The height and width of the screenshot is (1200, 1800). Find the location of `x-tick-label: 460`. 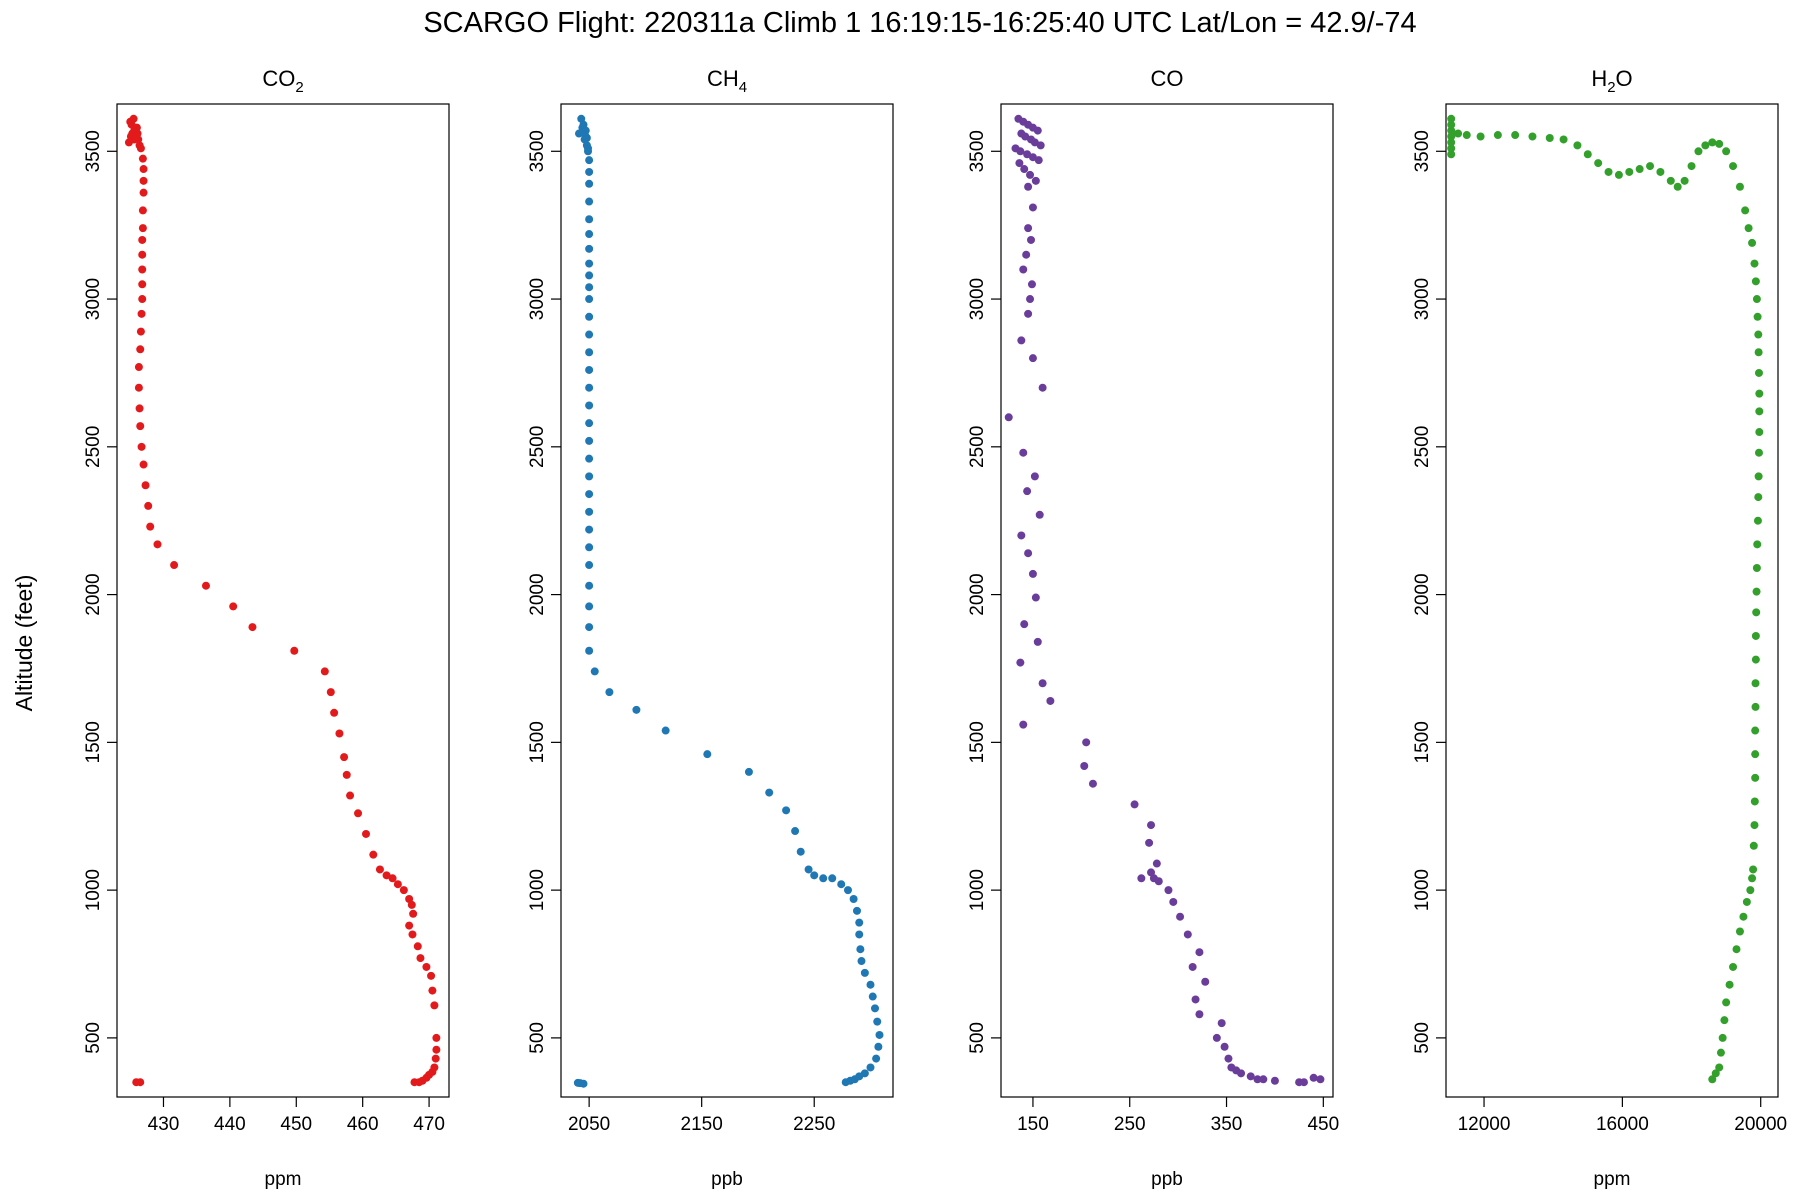

x-tick-label: 460 is located at coordinates (363, 1124).